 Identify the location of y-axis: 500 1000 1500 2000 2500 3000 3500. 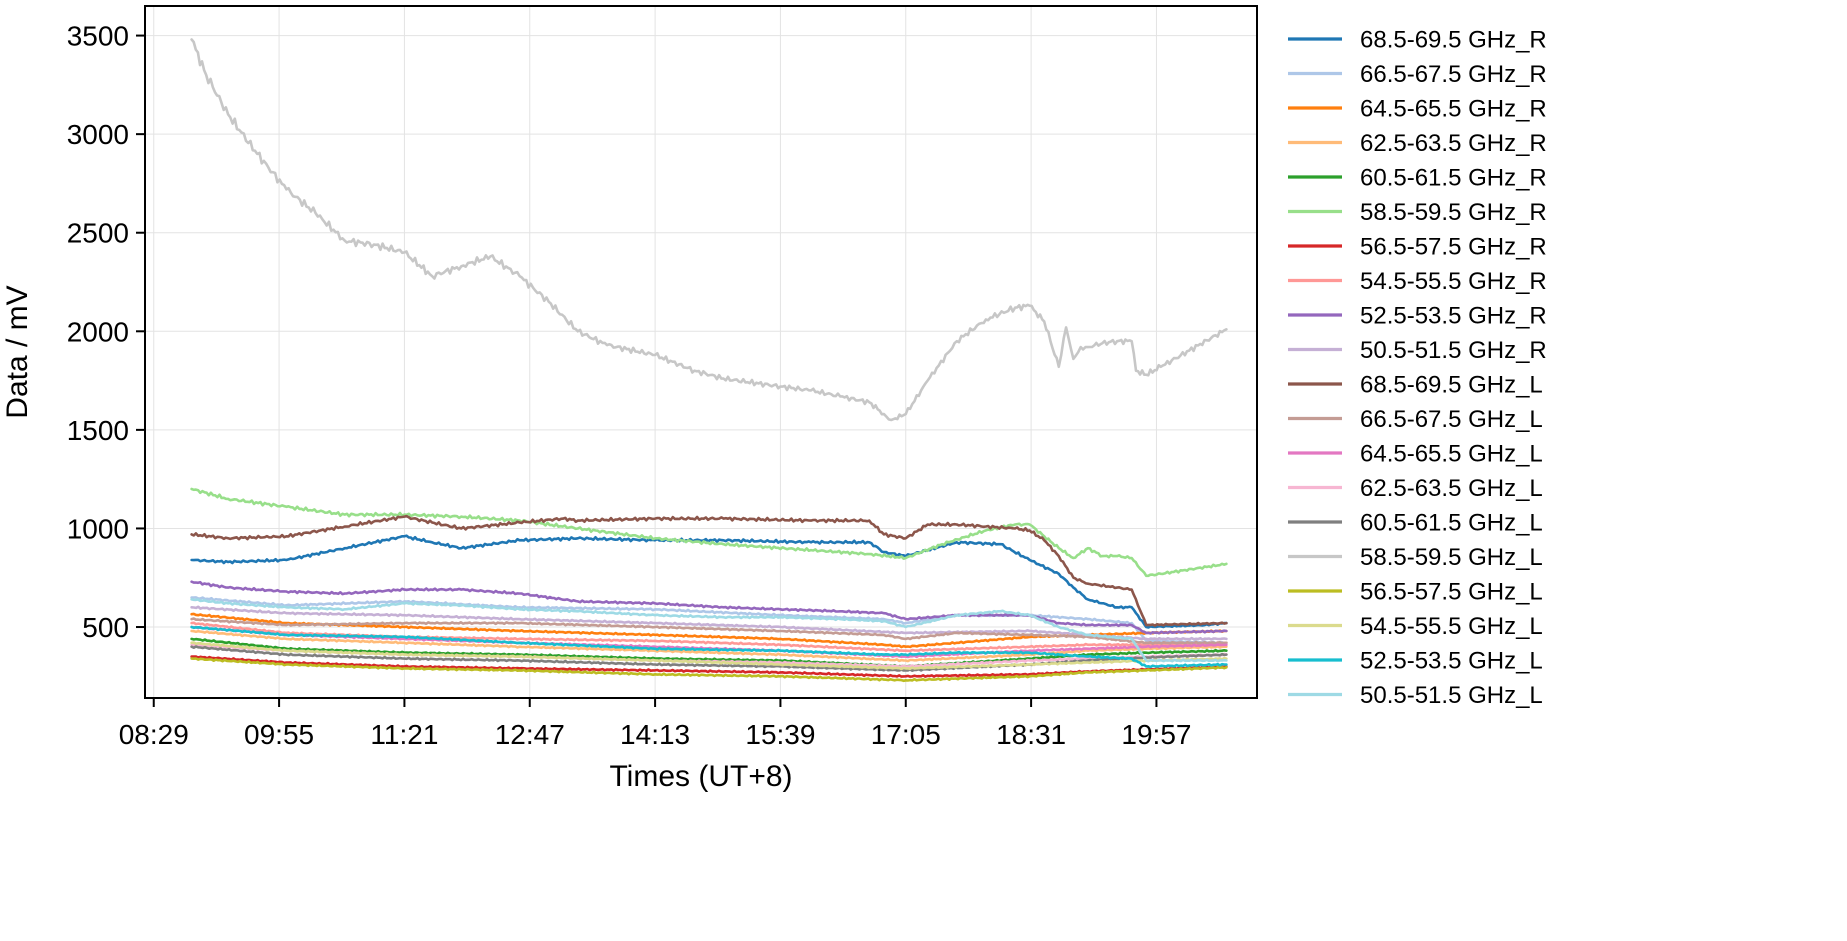
(106, 332).